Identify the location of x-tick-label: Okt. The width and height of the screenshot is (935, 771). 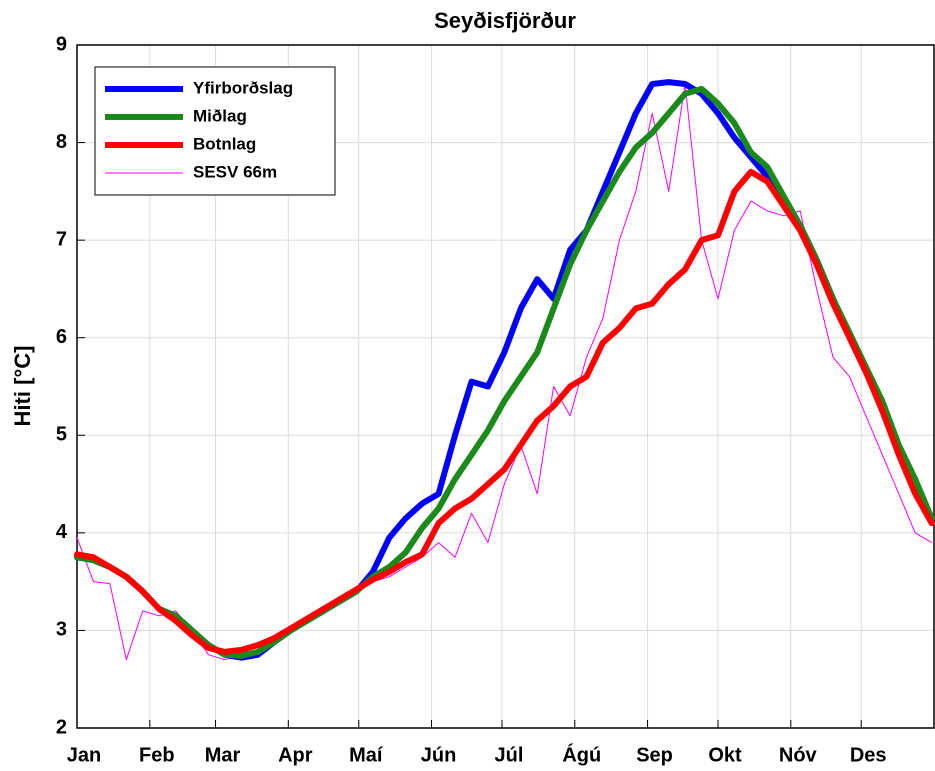
(725, 755).